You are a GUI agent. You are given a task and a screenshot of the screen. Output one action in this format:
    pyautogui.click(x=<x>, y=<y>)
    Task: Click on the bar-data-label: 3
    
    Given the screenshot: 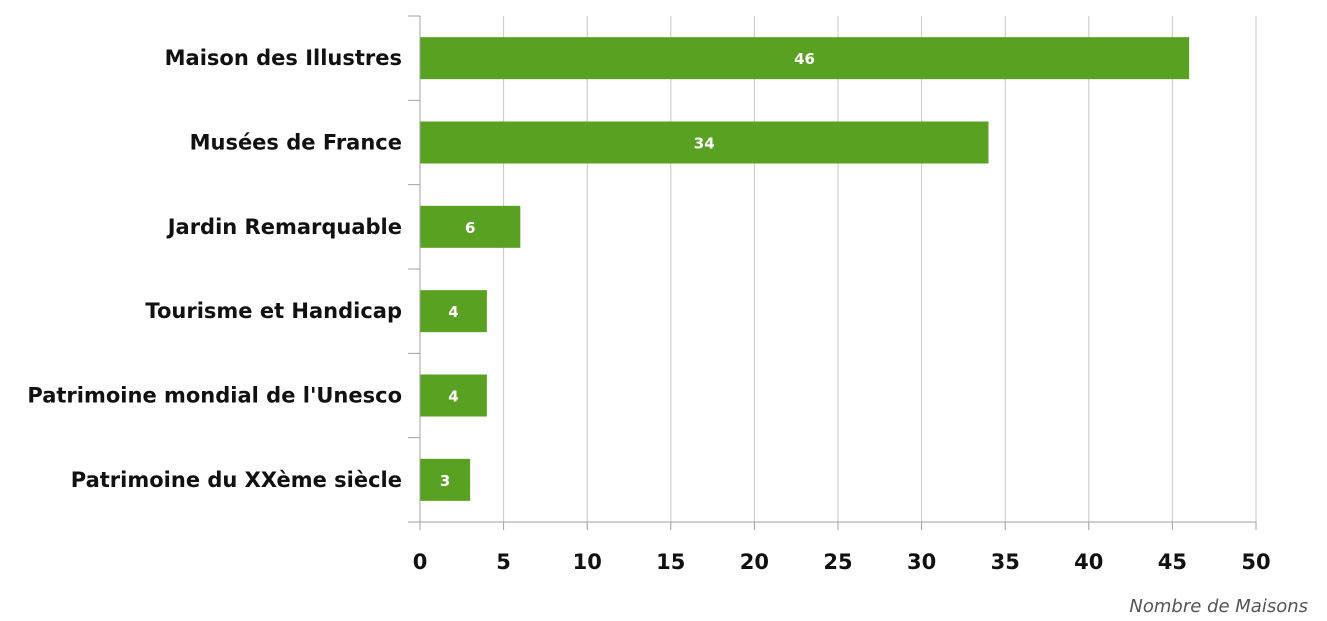 What is the action you would take?
    pyautogui.click(x=445, y=481)
    